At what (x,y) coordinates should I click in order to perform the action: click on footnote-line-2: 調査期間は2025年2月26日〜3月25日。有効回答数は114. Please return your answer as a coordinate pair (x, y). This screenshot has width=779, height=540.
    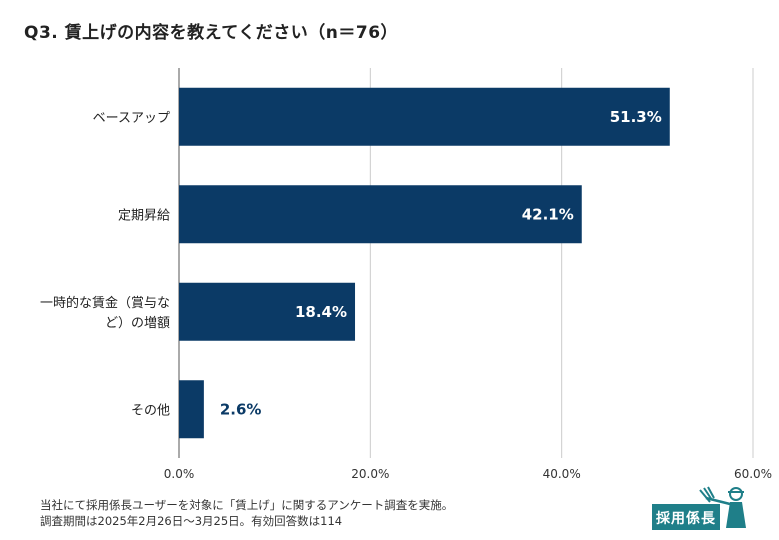
    Looking at the image, I should click on (191, 521).